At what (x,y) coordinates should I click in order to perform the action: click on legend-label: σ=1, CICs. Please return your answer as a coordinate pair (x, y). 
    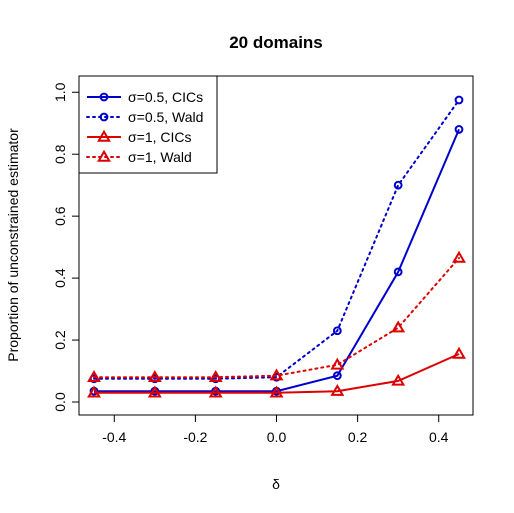
    Looking at the image, I should click on (160, 137).